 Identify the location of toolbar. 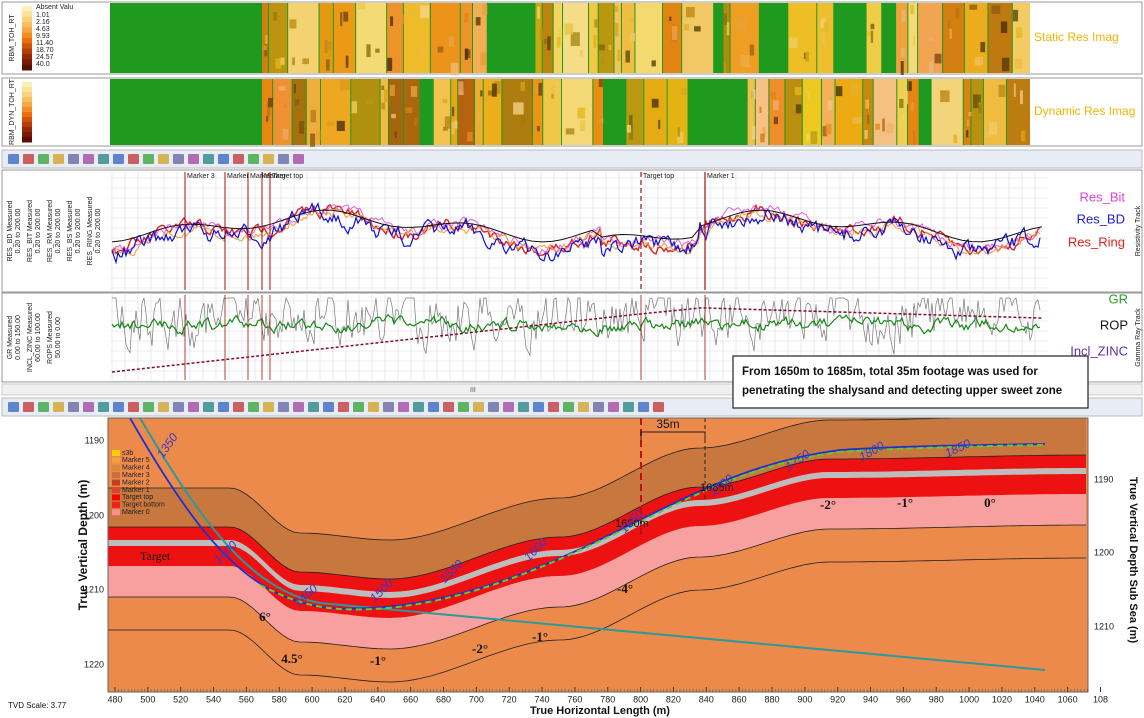
(572, 159).